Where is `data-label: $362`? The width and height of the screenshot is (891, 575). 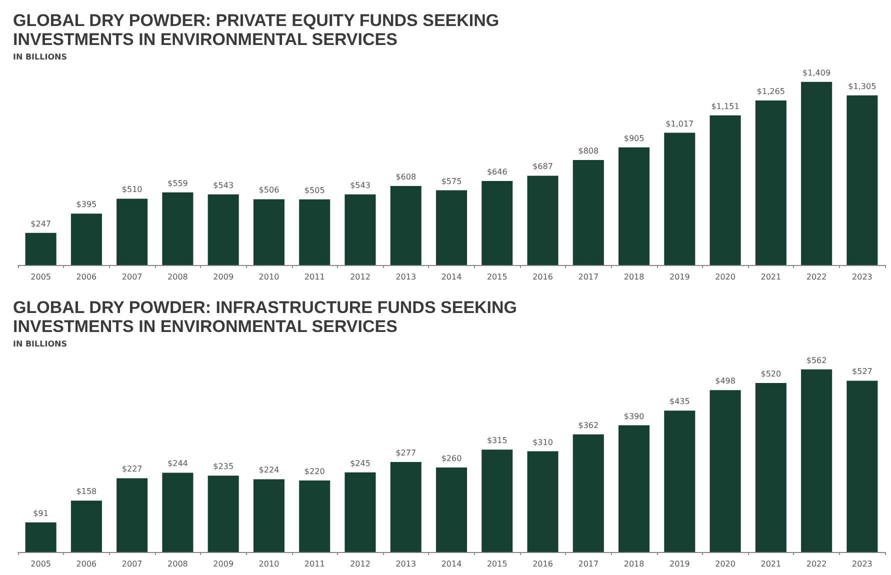 data-label: $362 is located at coordinates (588, 425).